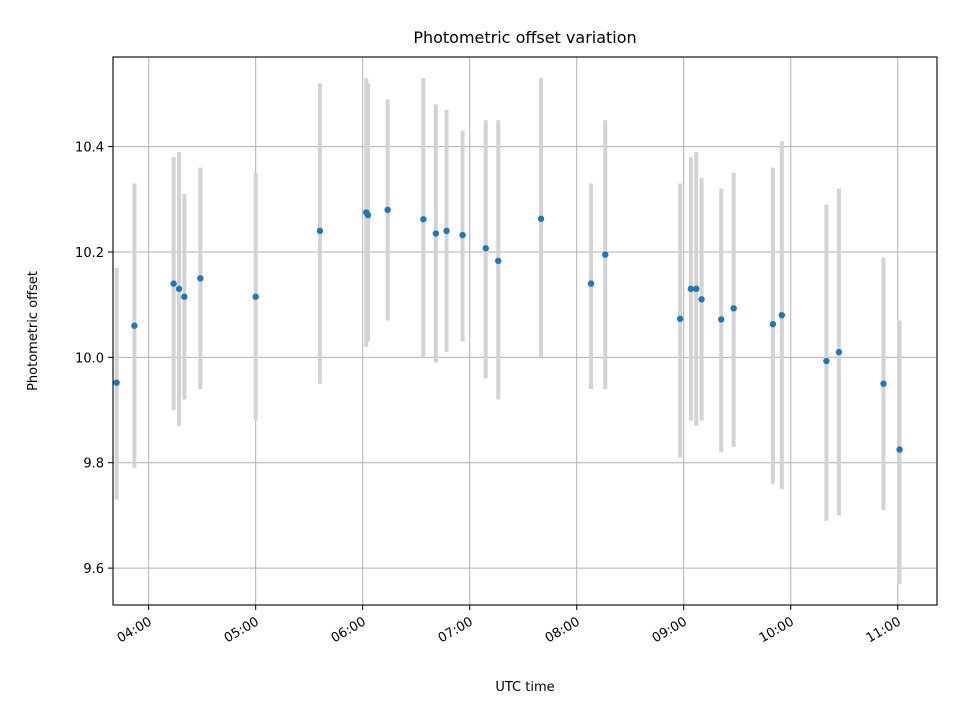  What do you see at coordinates (89, 253) in the screenshot?
I see `y-tick-label: 10.2` at bounding box center [89, 253].